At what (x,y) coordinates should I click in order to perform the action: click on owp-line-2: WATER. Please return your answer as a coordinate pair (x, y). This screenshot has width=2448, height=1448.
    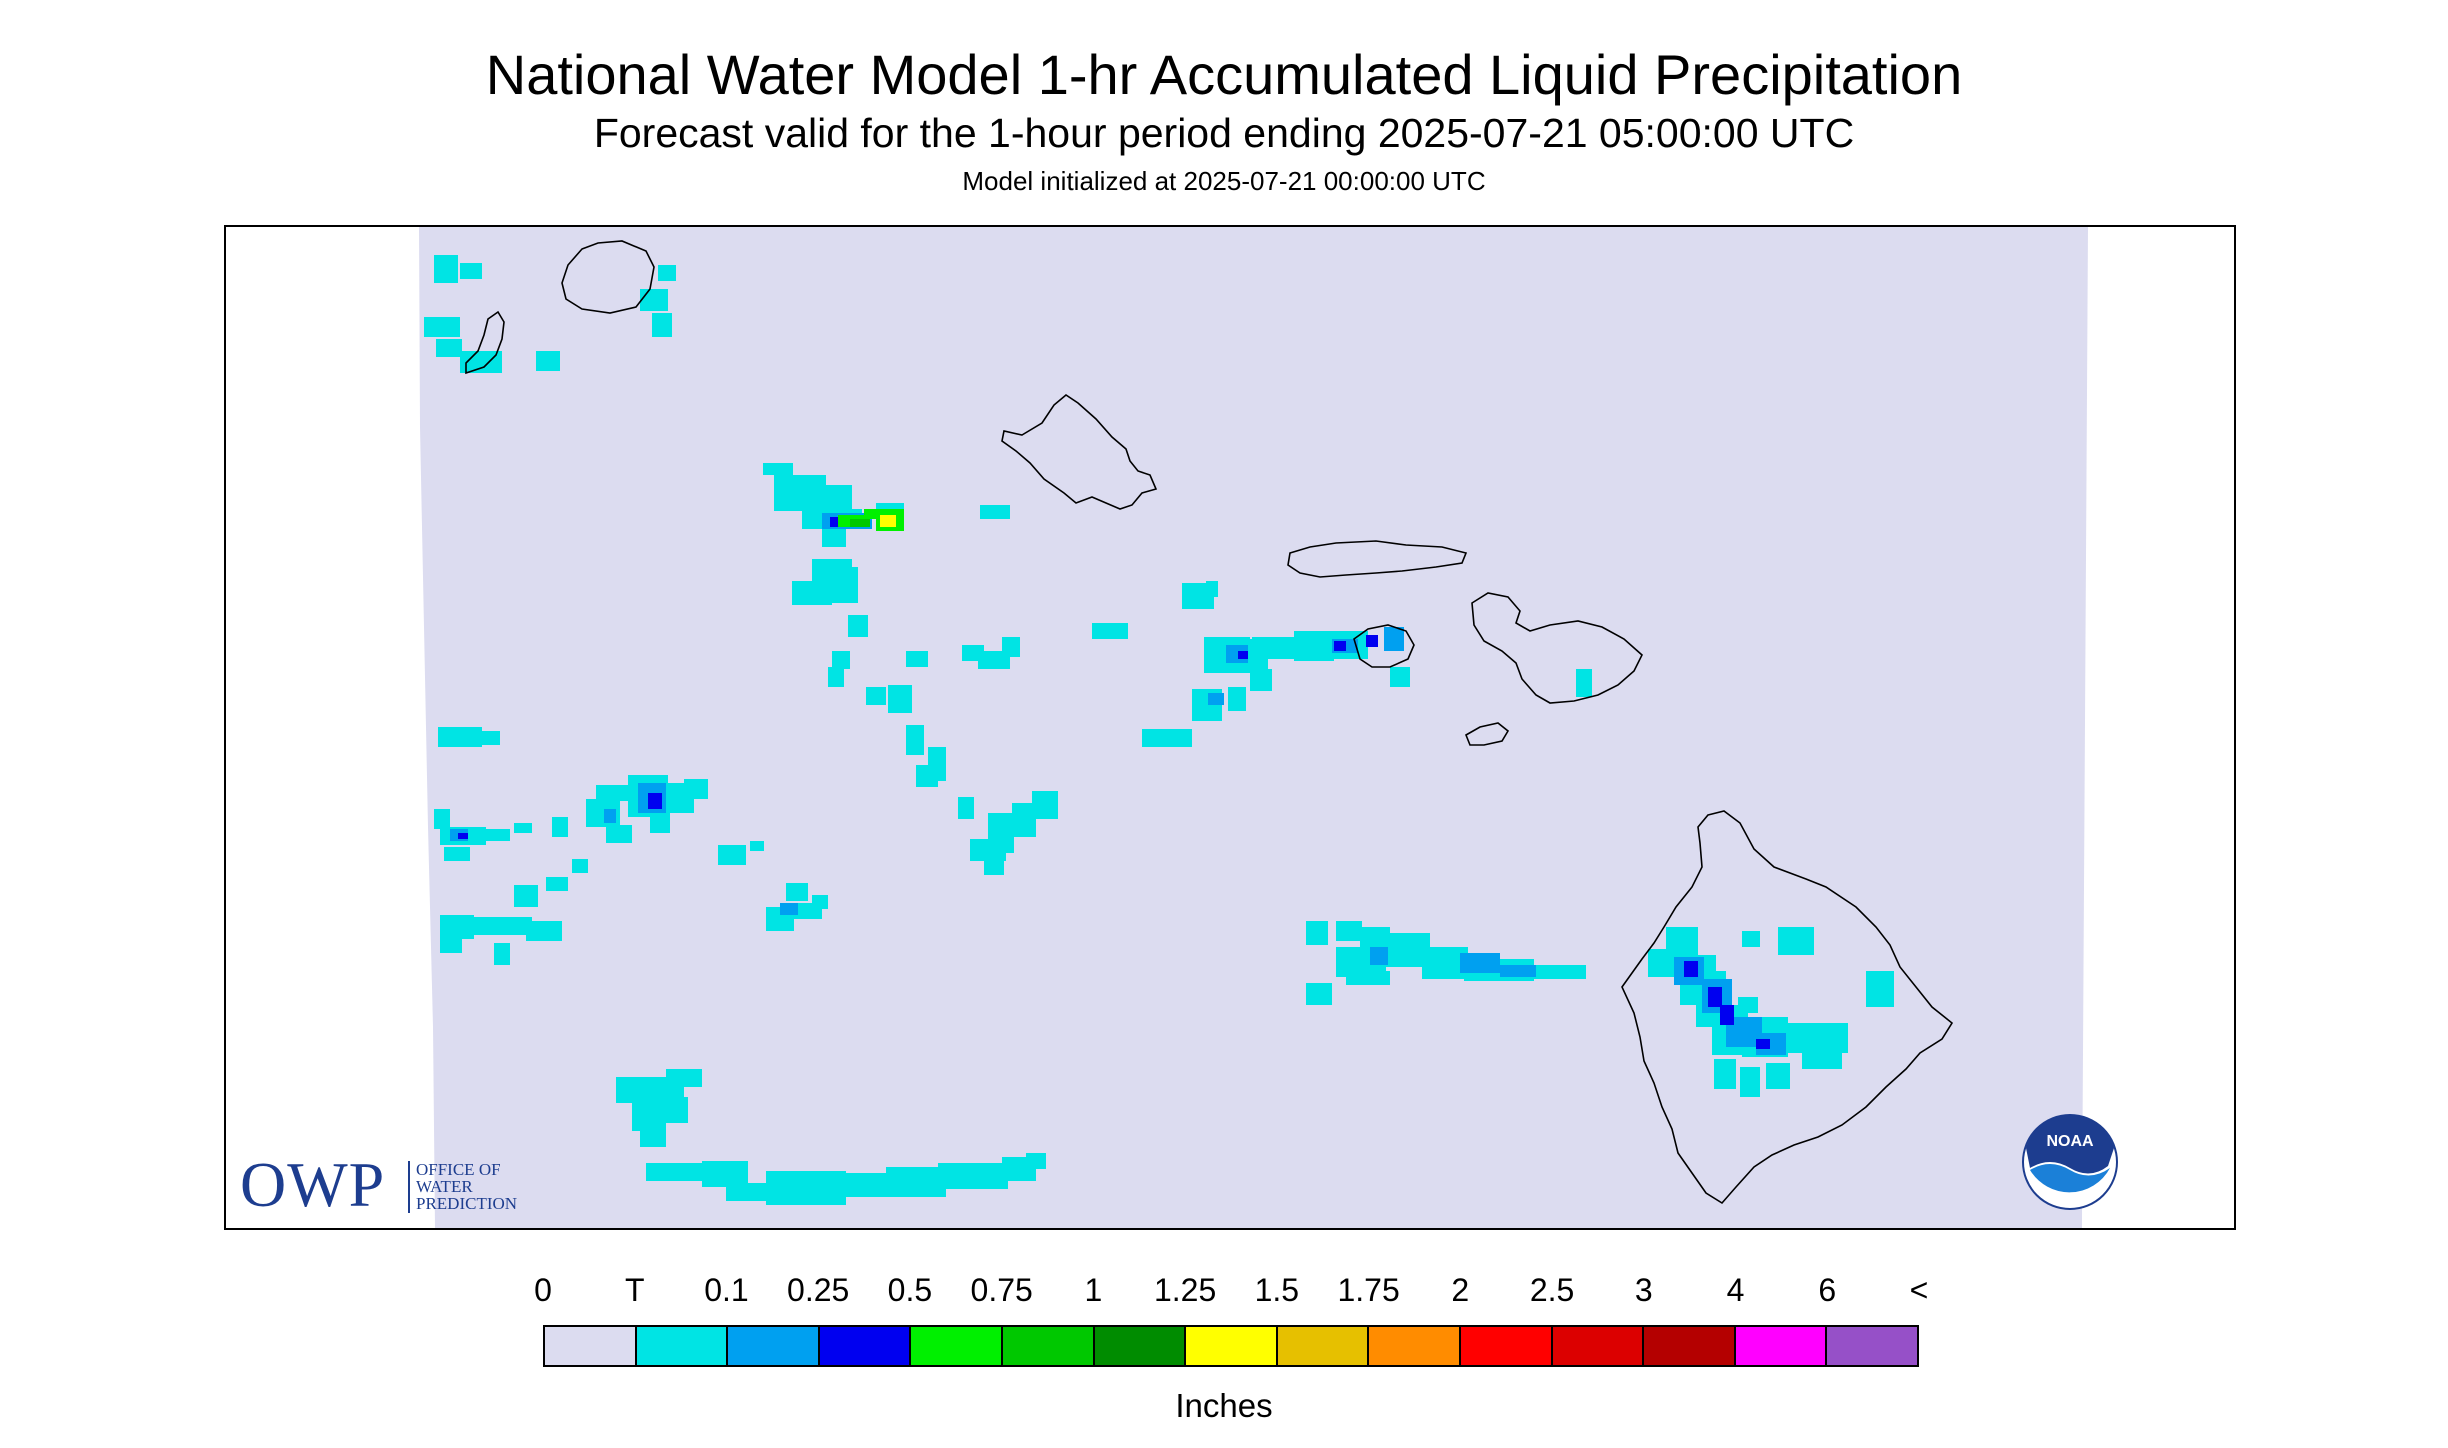
    Looking at the image, I should click on (444, 1186).